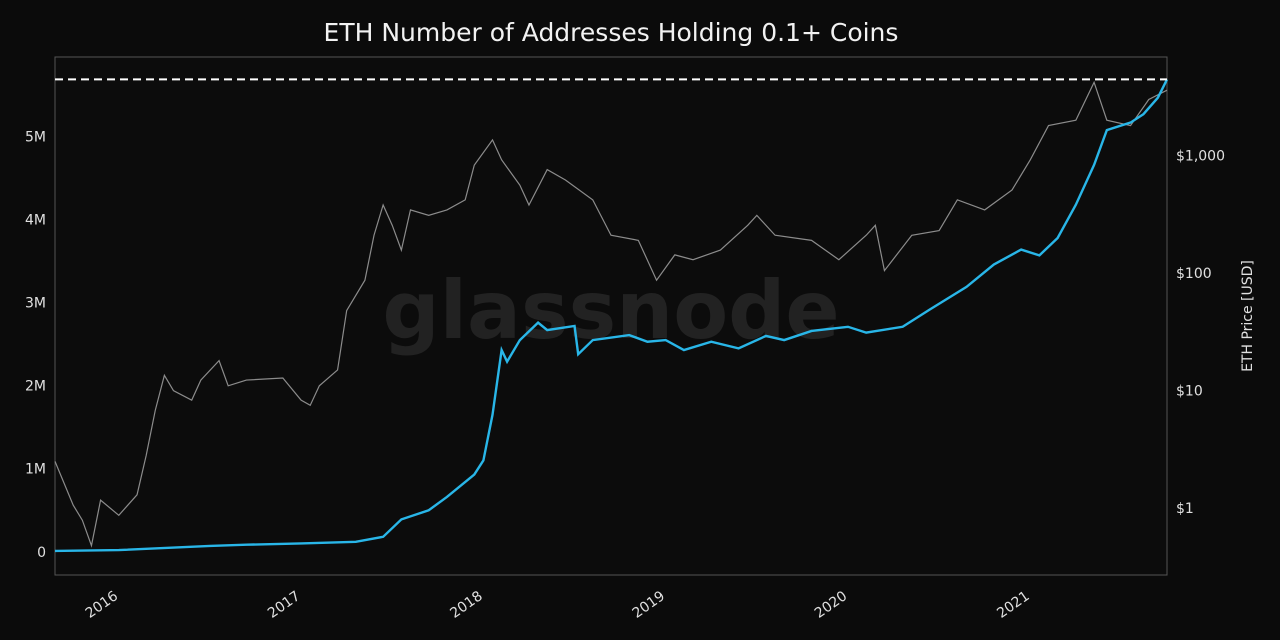  Describe the element at coordinates (1013, 605) in the screenshot. I see `x-tick-label: 2021` at that location.